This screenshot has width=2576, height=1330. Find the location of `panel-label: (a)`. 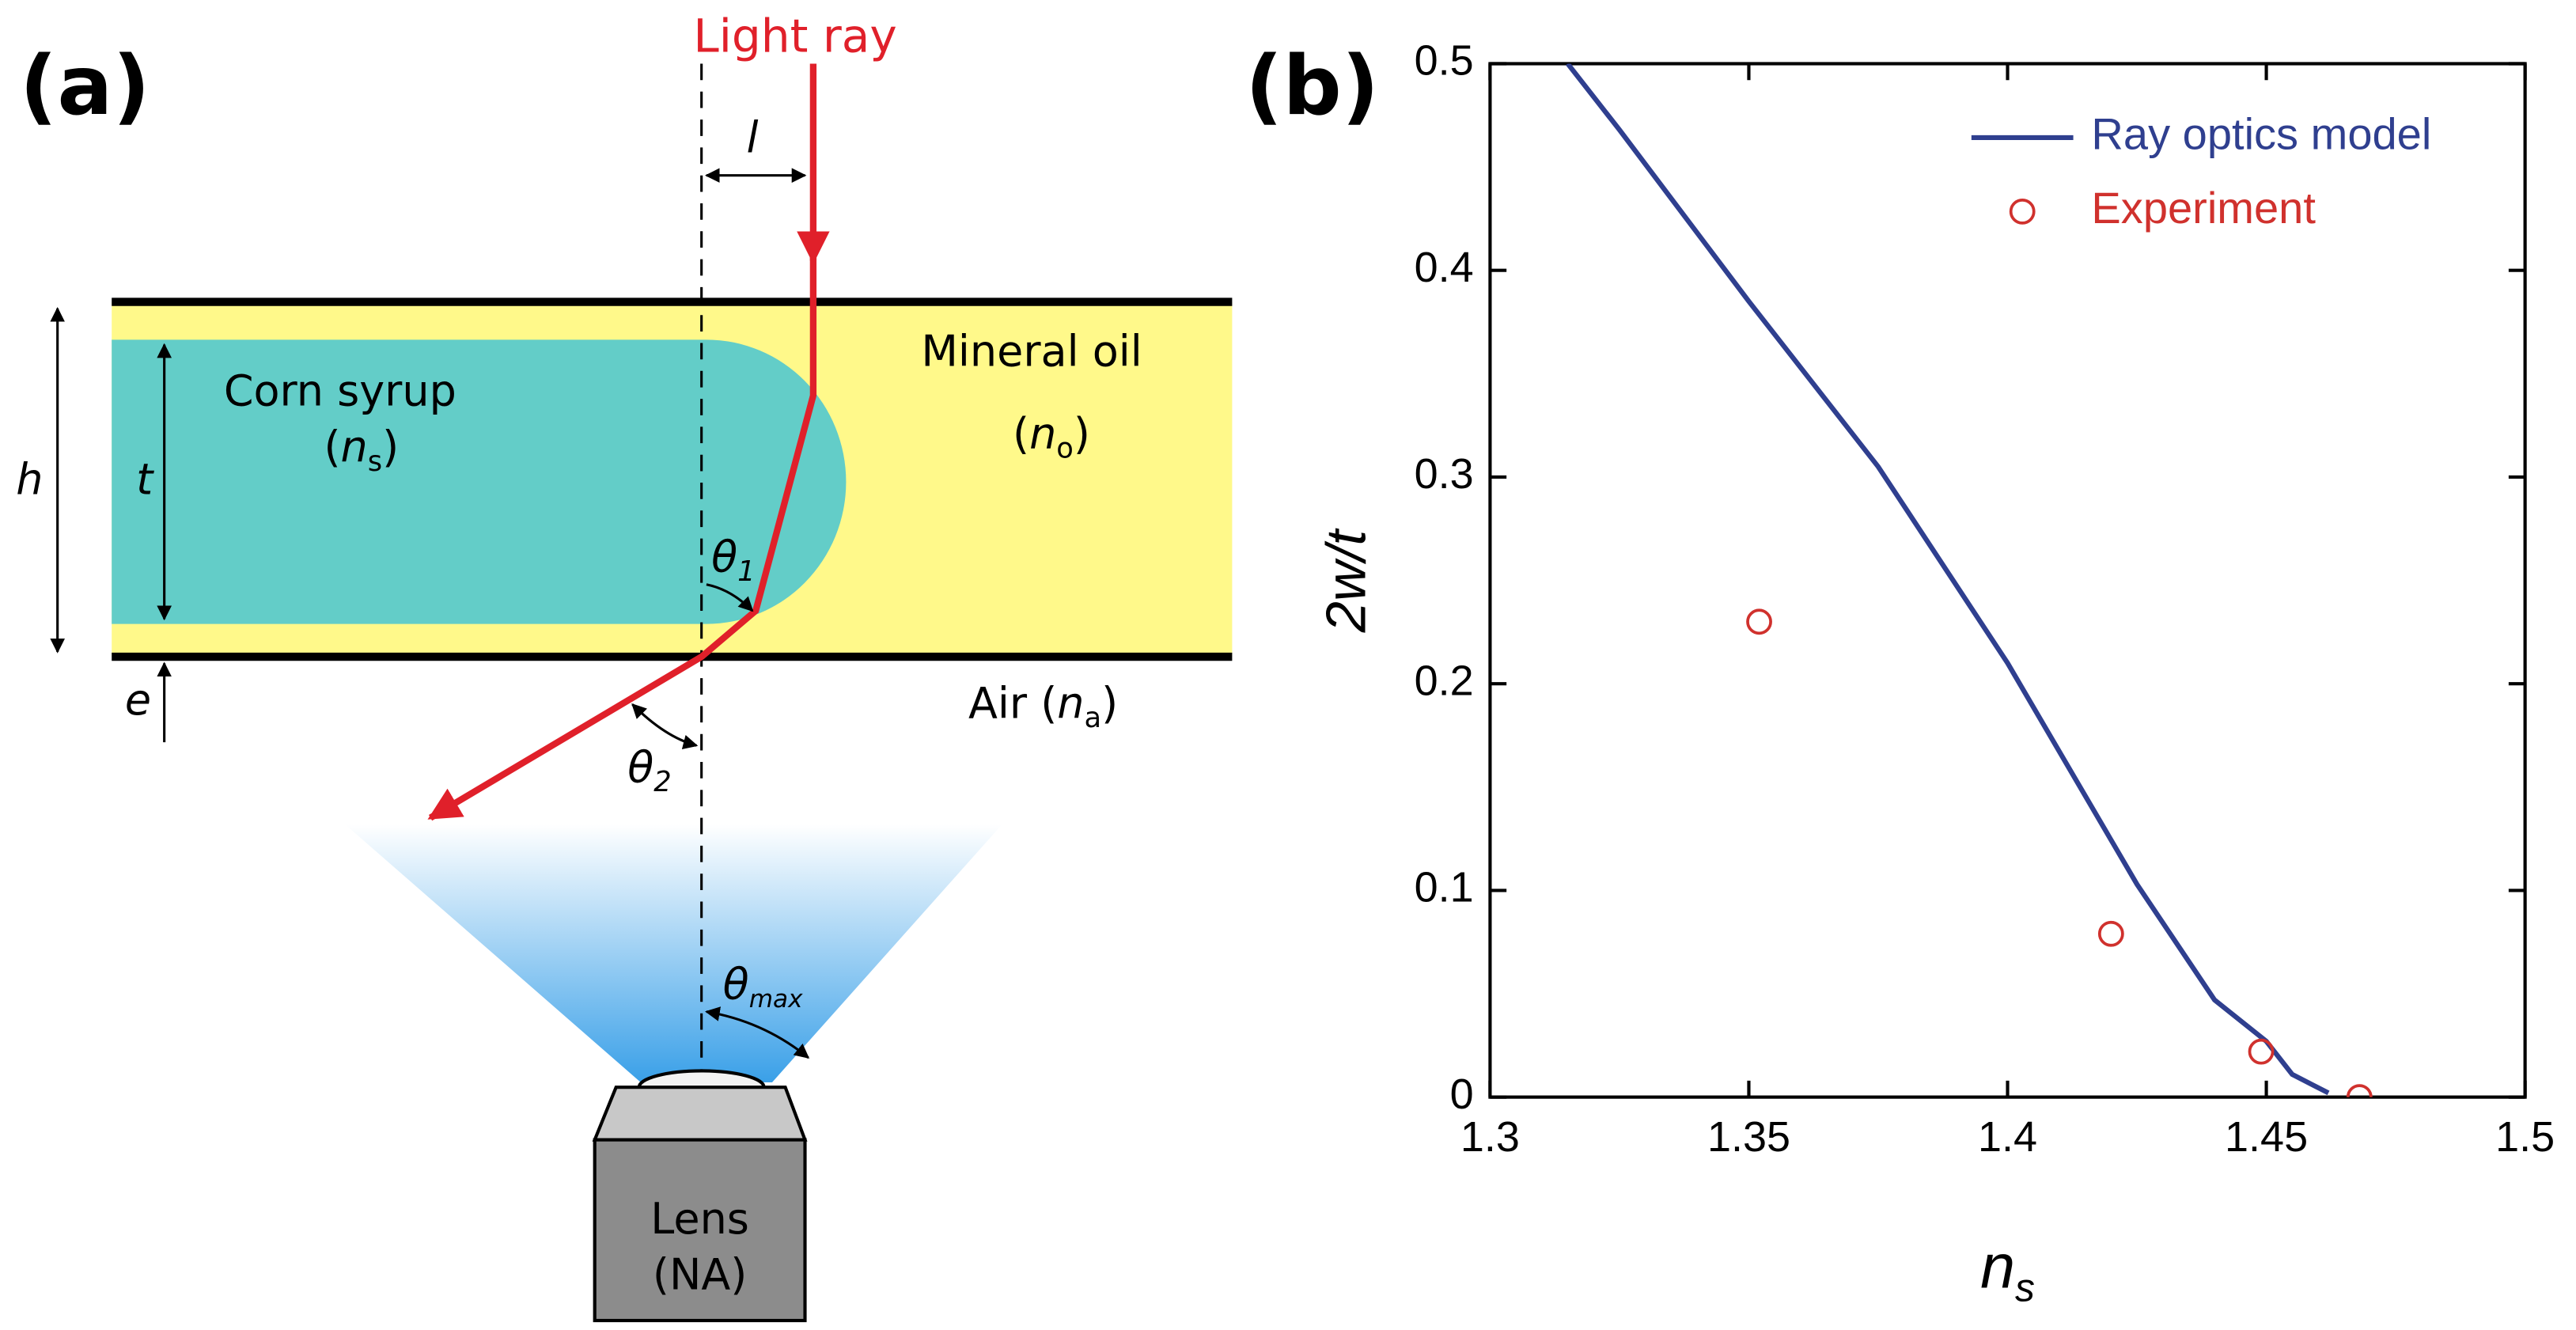

panel-label: (a) is located at coordinates (85, 87).